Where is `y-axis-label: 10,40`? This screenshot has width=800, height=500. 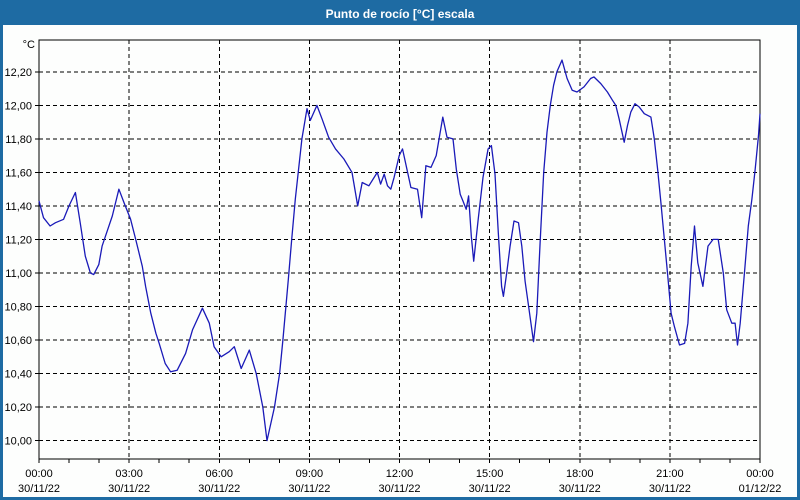
y-axis-label: 10,40 is located at coordinates (18, 375).